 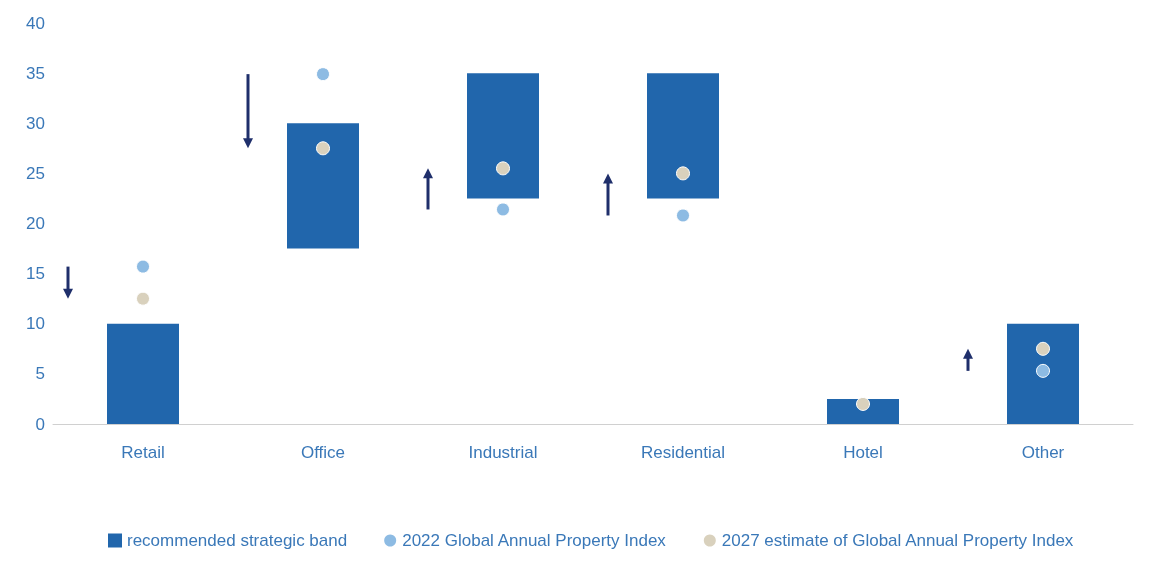 I want to click on x-tick-label: Office, so click(x=323, y=452).